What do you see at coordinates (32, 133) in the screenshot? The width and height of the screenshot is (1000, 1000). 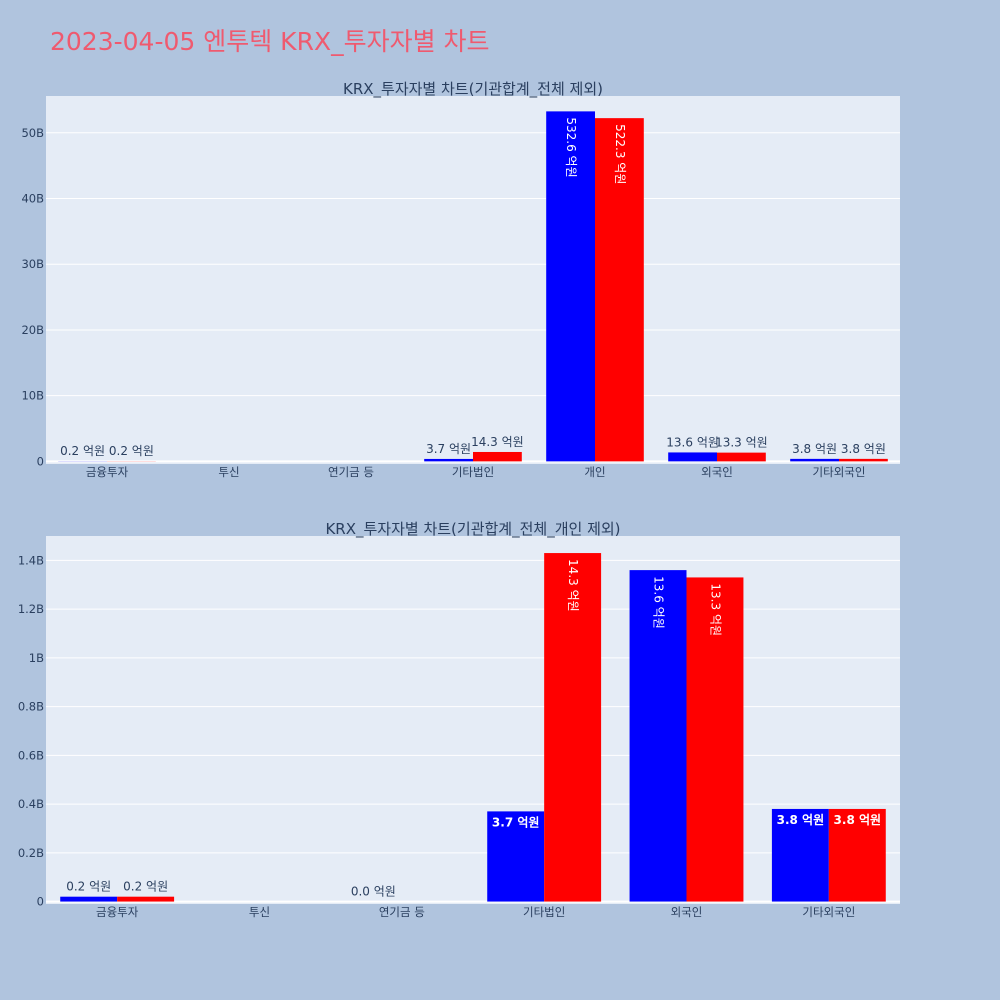 I see `y-tick-label: 50B` at bounding box center [32, 133].